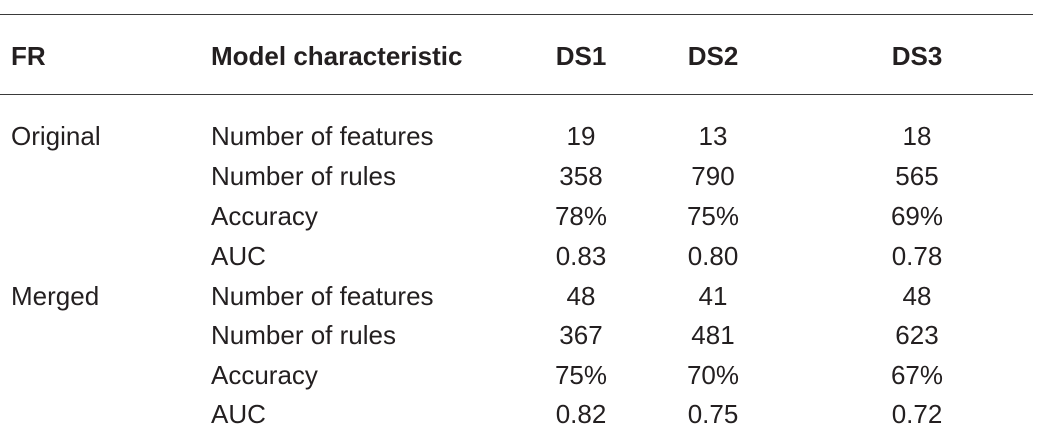 This screenshot has width=1045, height=443. Describe the element at coordinates (337, 56) in the screenshot. I see `header-model-characteristic: Model characteristic` at that location.